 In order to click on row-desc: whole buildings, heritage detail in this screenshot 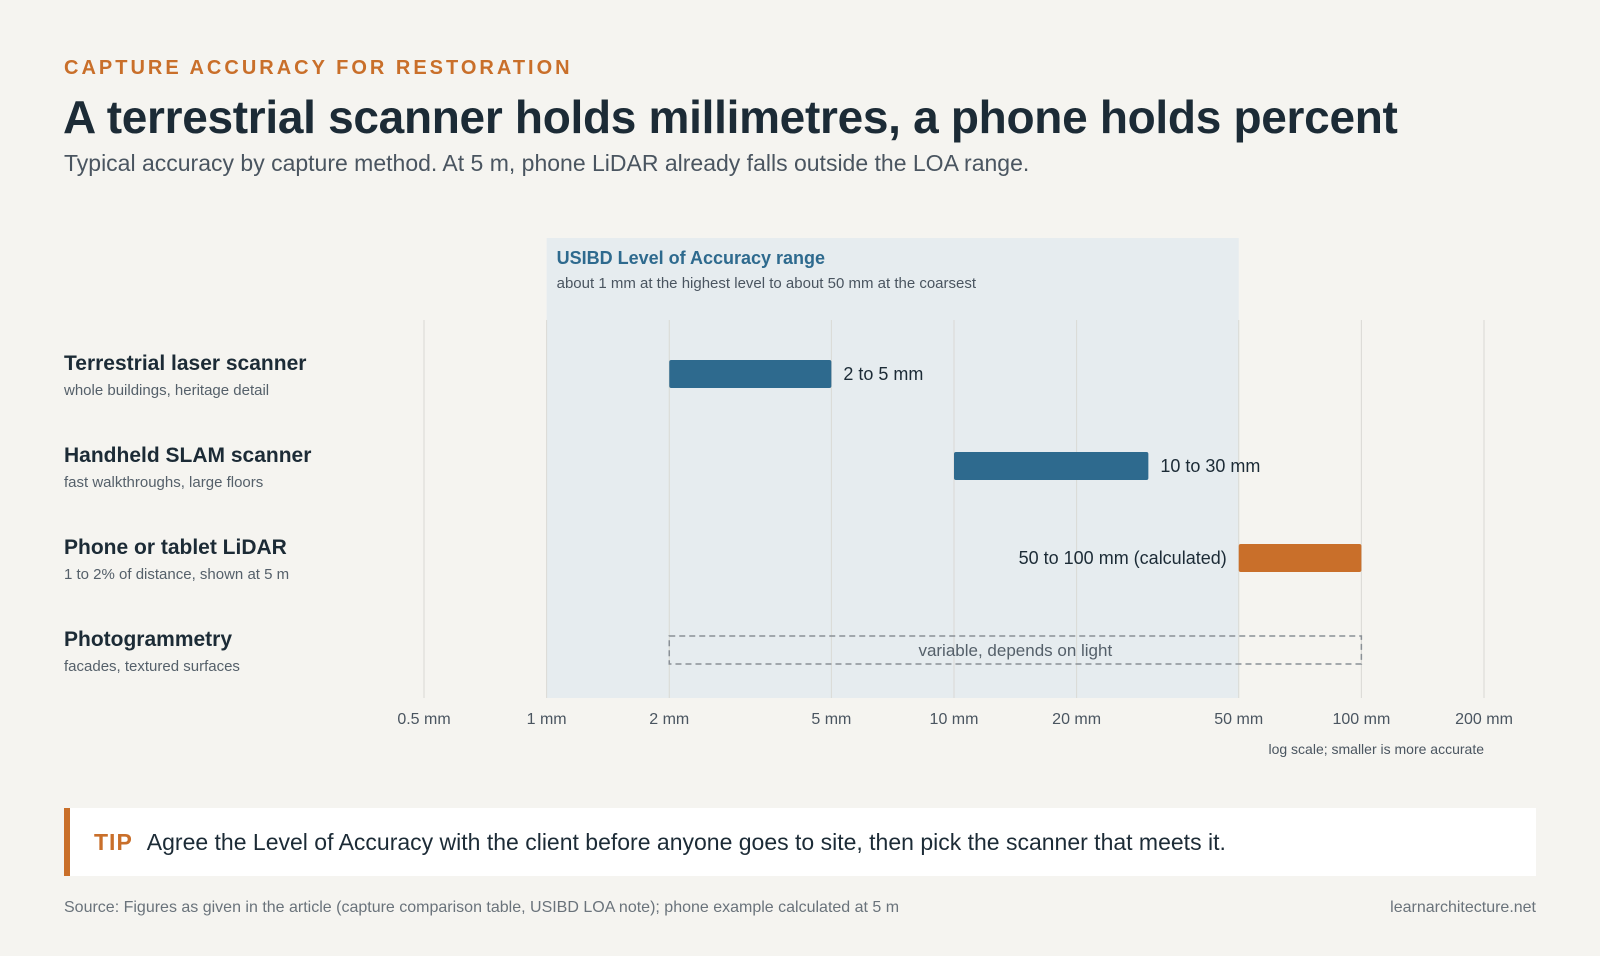, I will do `click(167, 390)`.